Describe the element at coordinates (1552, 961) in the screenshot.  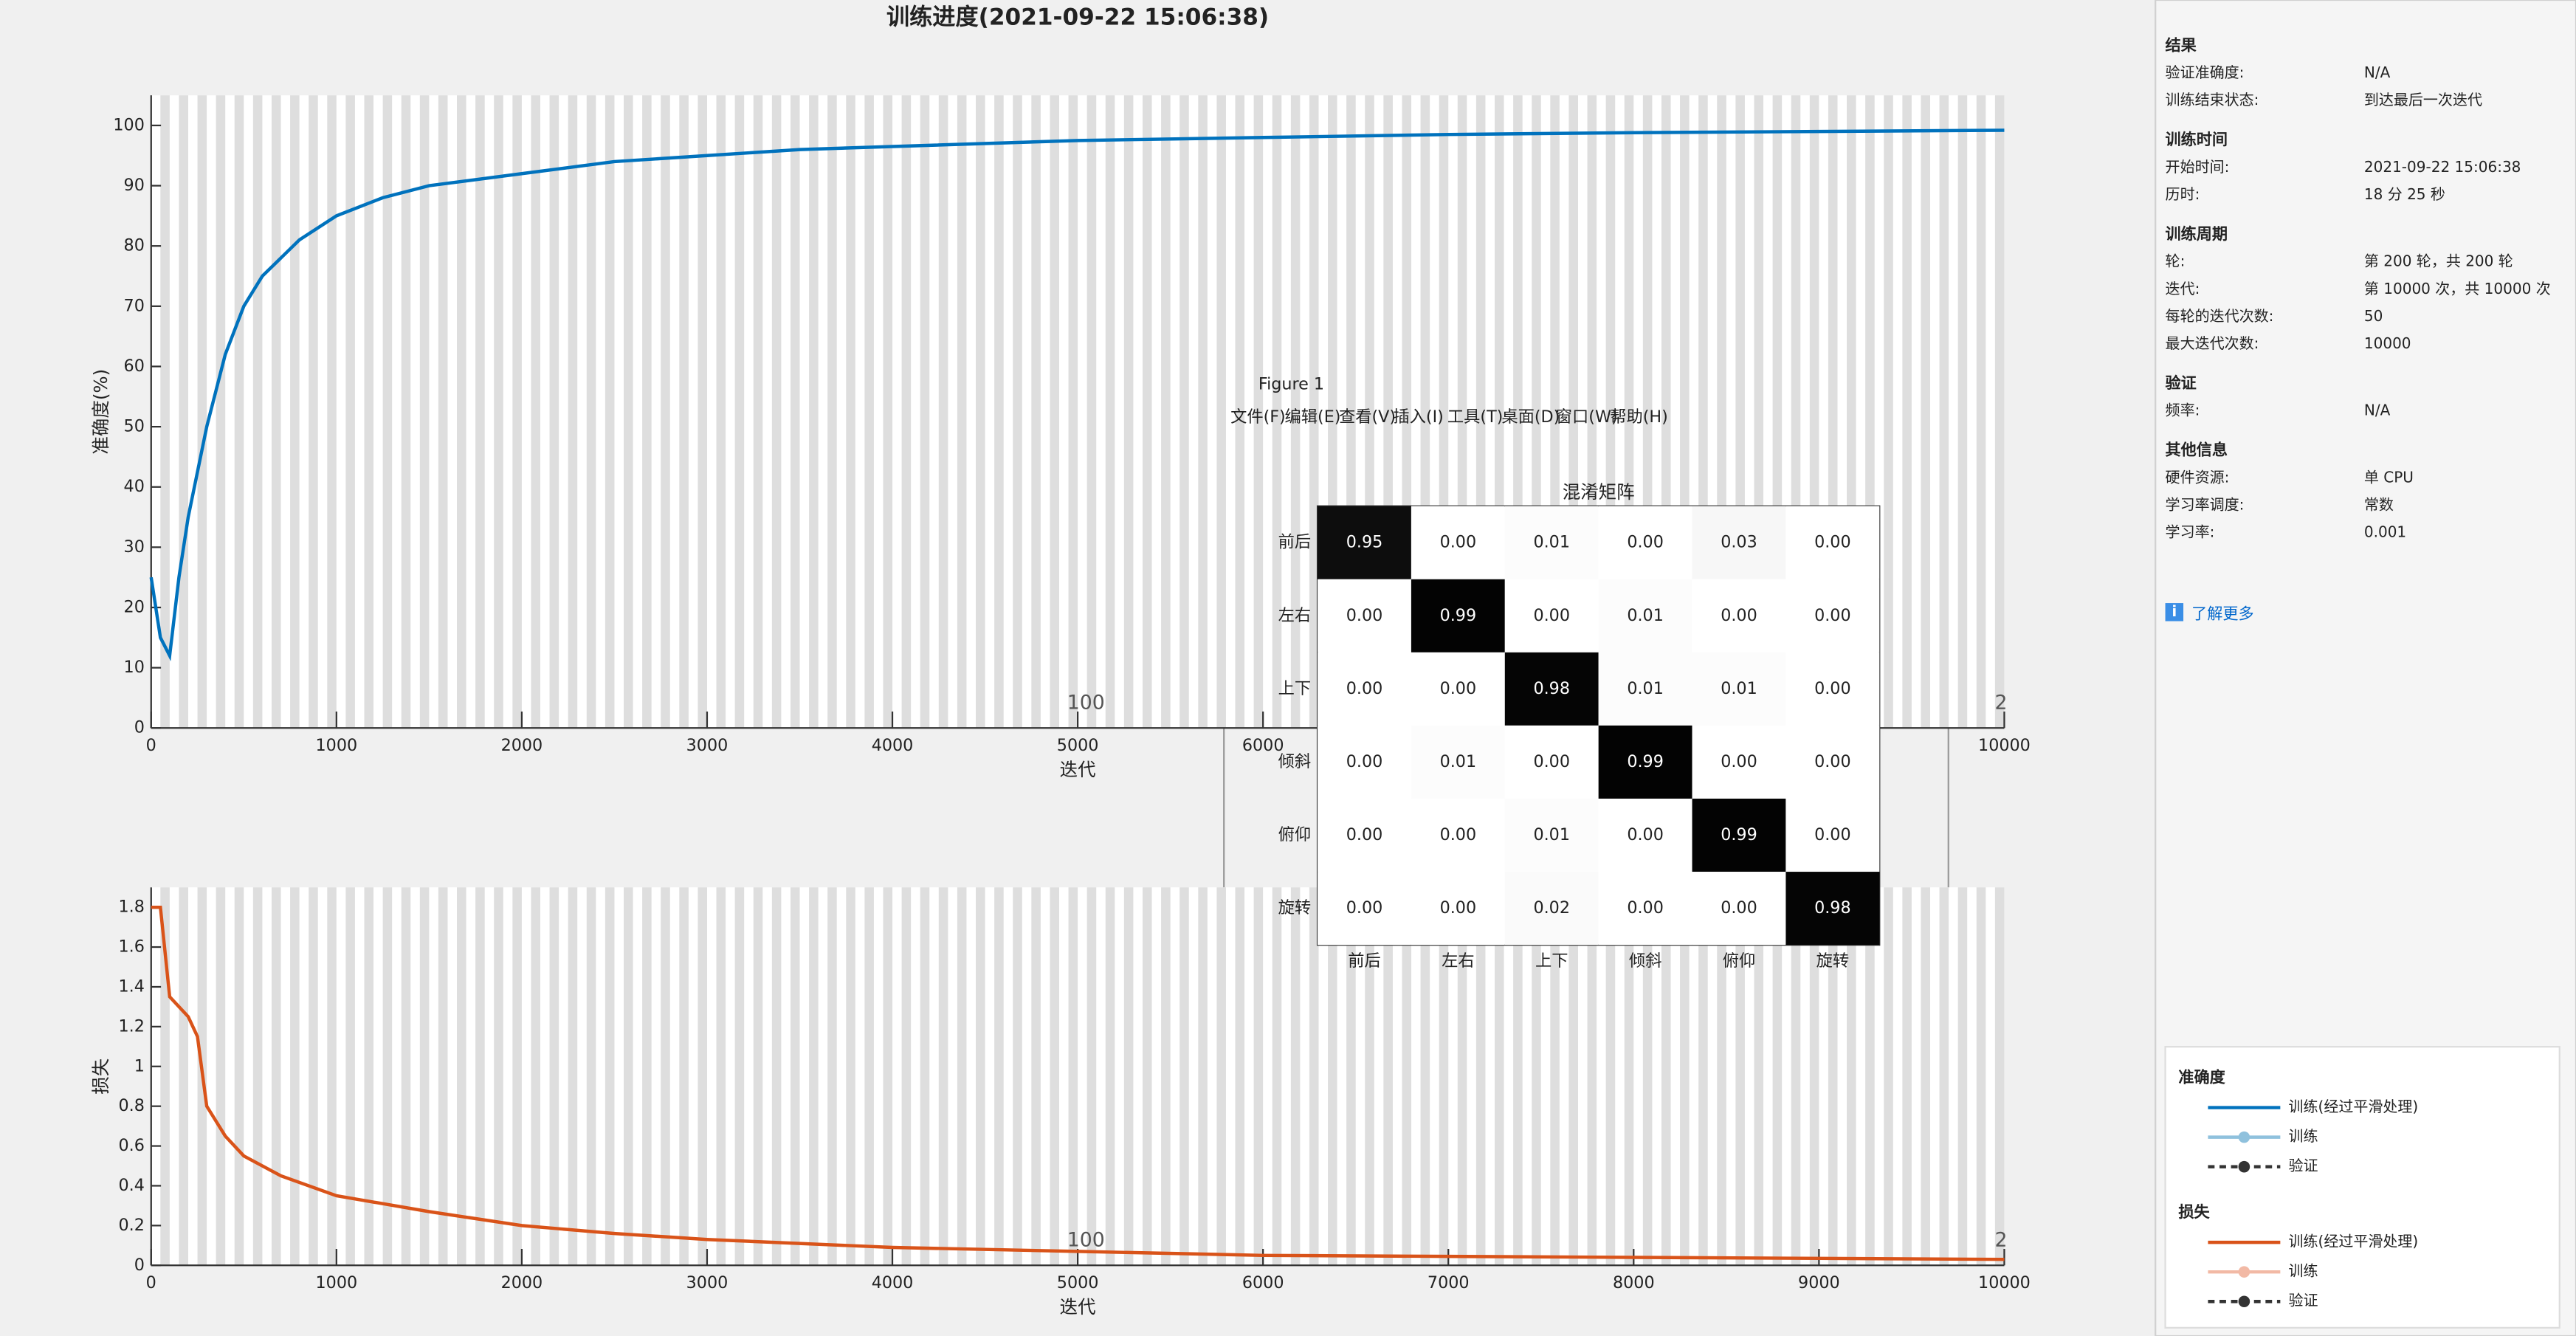
I see `col-label: 上下` at that location.